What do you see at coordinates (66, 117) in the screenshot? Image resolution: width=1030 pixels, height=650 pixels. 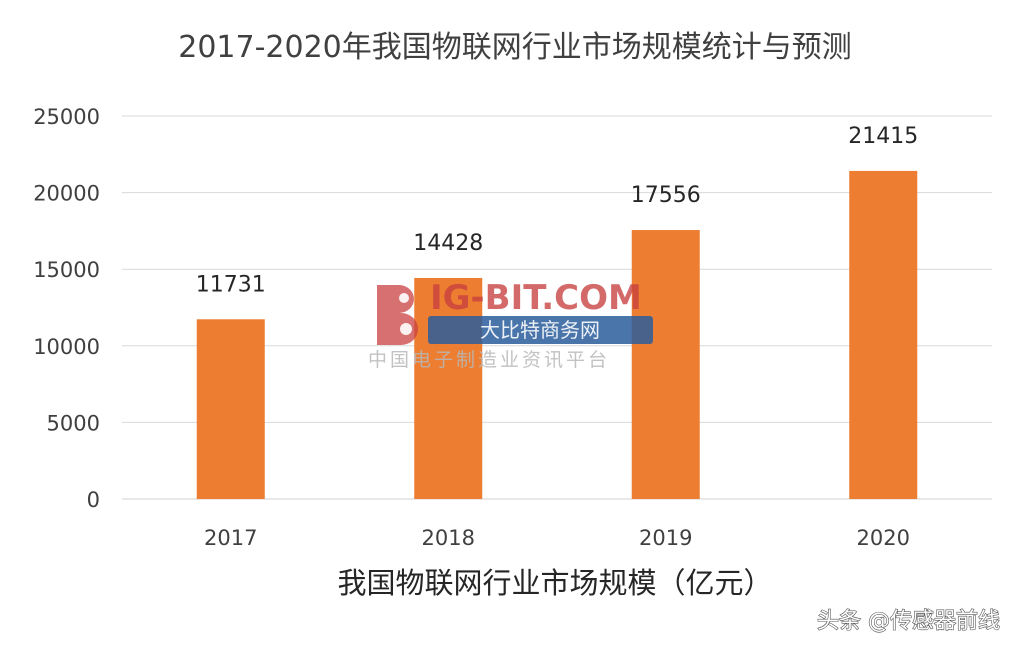 I see `y-tick-label: 25000` at bounding box center [66, 117].